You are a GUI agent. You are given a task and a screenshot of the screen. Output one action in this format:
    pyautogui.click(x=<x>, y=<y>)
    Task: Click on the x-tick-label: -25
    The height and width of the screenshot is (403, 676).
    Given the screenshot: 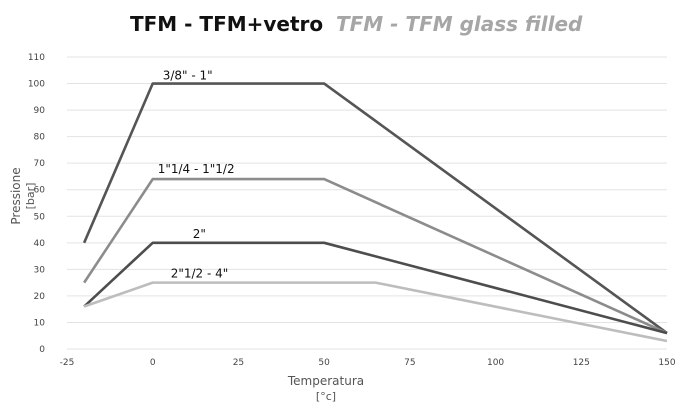 What is the action you would take?
    pyautogui.click(x=67, y=363)
    